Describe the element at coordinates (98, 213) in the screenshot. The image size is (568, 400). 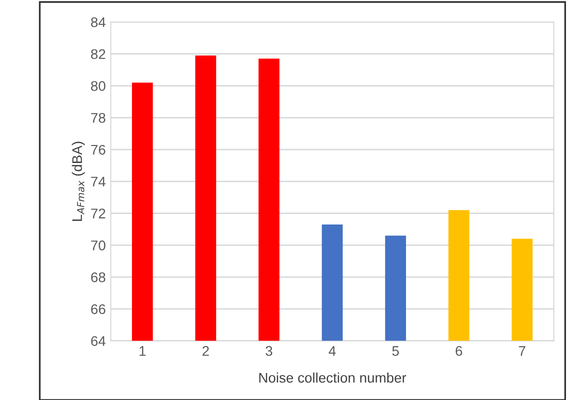
I see `y-tick-label: 72` at that location.